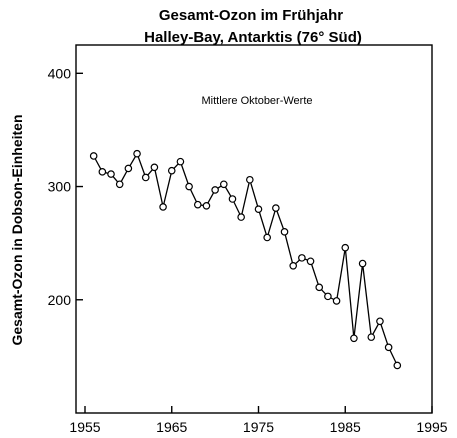 This screenshot has width=457, height=438. Describe the element at coordinates (336, 301) in the screenshot. I see `data-point-1984` at that location.